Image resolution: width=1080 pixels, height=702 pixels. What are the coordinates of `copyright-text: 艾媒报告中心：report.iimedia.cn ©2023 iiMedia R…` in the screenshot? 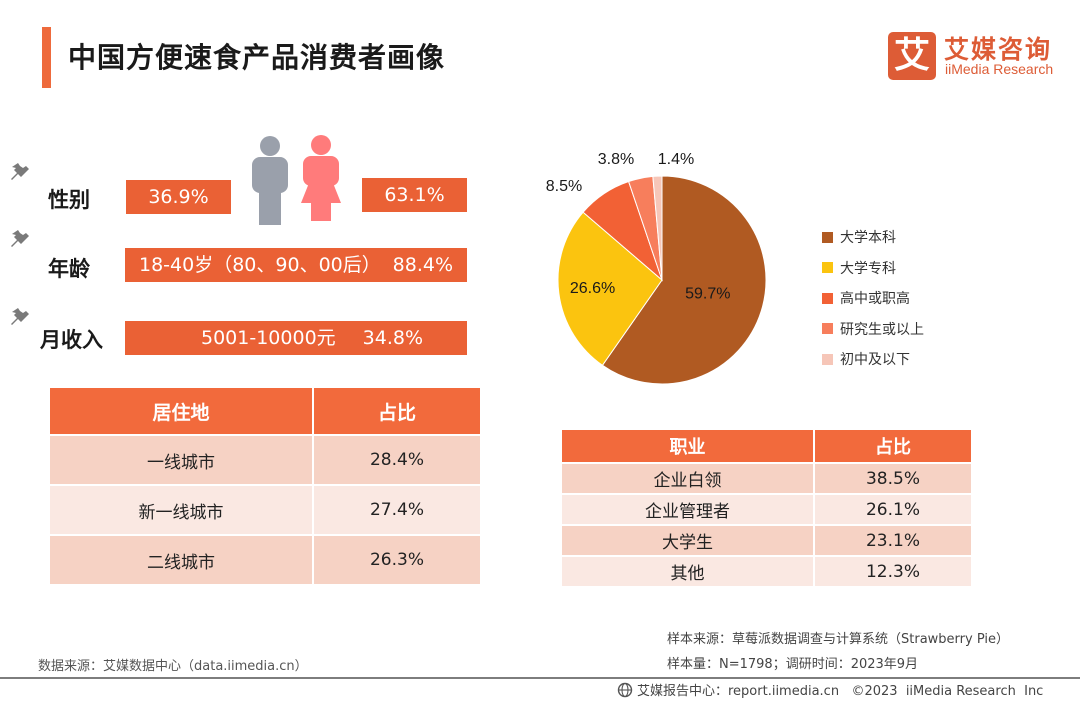 It's located at (840, 691).